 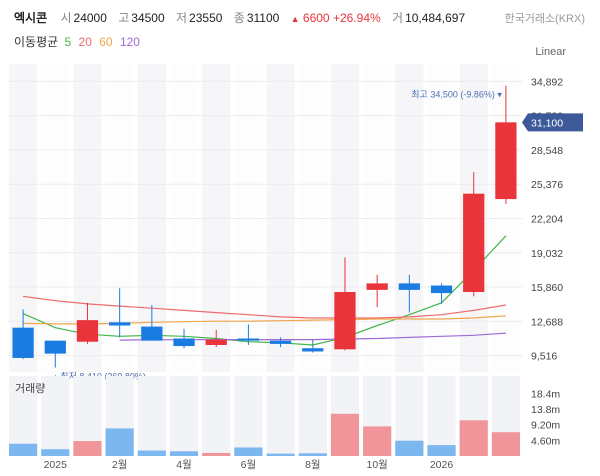 I want to click on y-tick-label: 28,548, so click(x=547, y=151).